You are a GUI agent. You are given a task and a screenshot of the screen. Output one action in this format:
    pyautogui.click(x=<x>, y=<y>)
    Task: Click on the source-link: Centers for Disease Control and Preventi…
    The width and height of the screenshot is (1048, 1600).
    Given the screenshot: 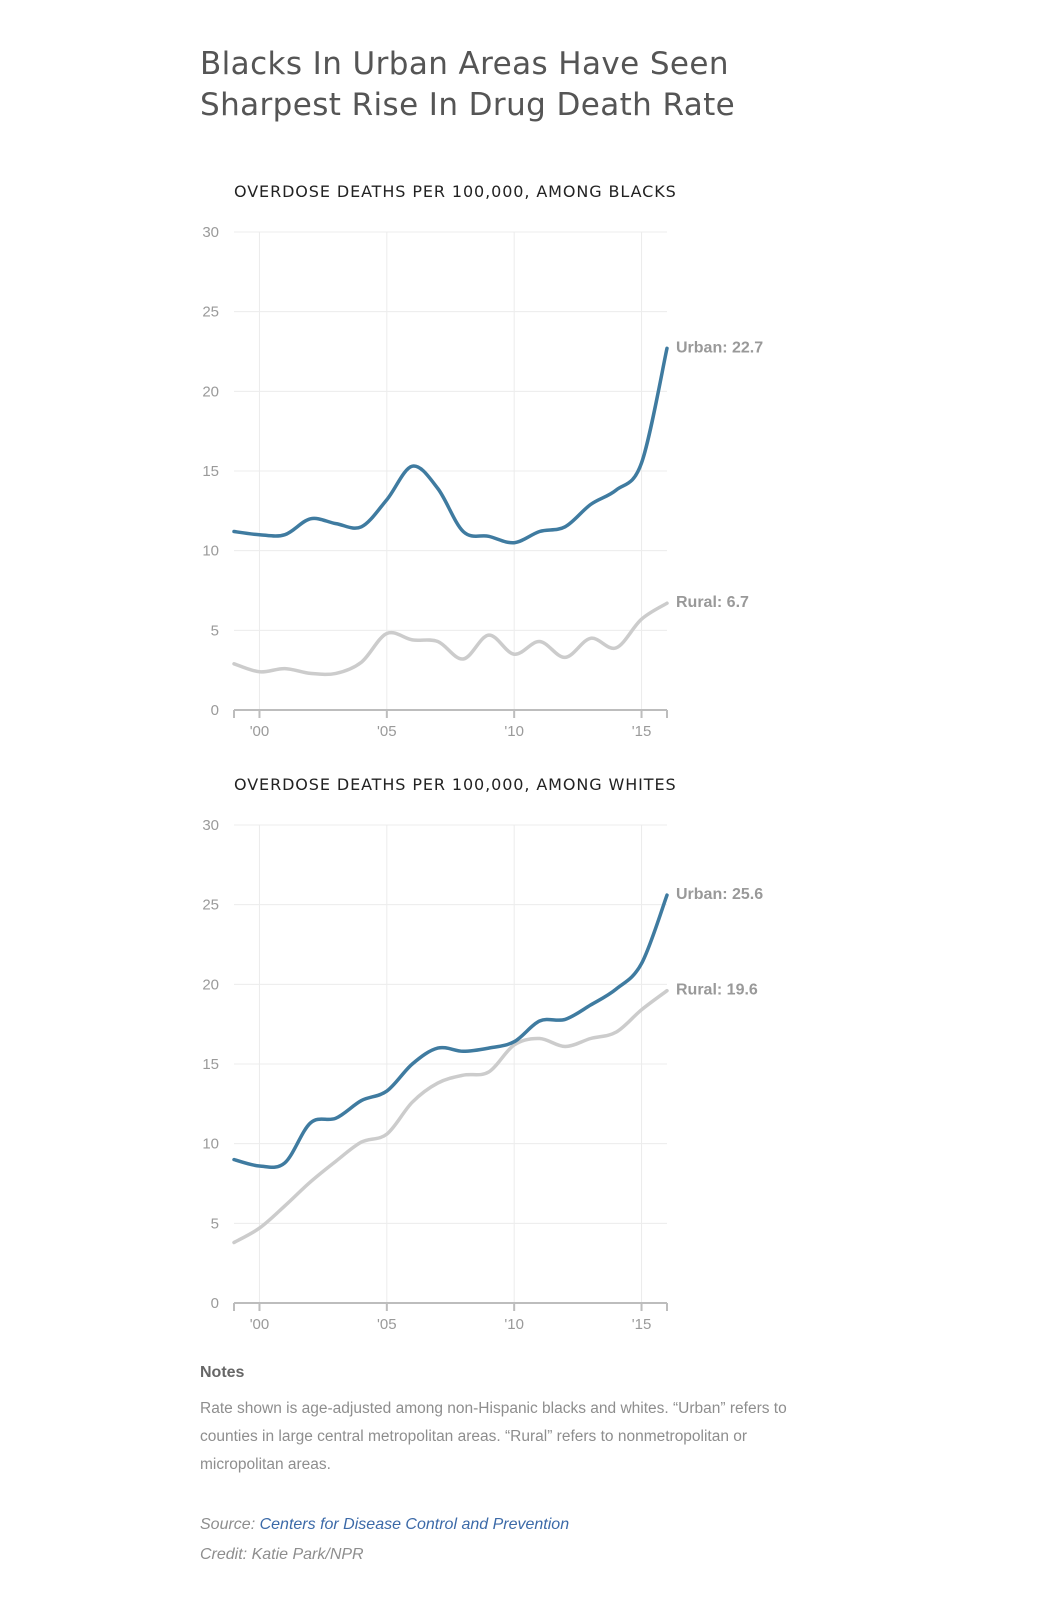 What is the action you would take?
    pyautogui.click(x=414, y=1524)
    